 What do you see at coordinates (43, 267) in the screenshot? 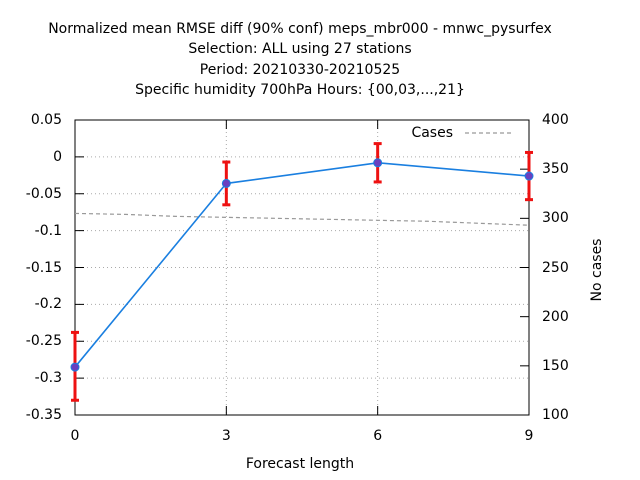
I see `y-tick-label: -0.15` at bounding box center [43, 267].